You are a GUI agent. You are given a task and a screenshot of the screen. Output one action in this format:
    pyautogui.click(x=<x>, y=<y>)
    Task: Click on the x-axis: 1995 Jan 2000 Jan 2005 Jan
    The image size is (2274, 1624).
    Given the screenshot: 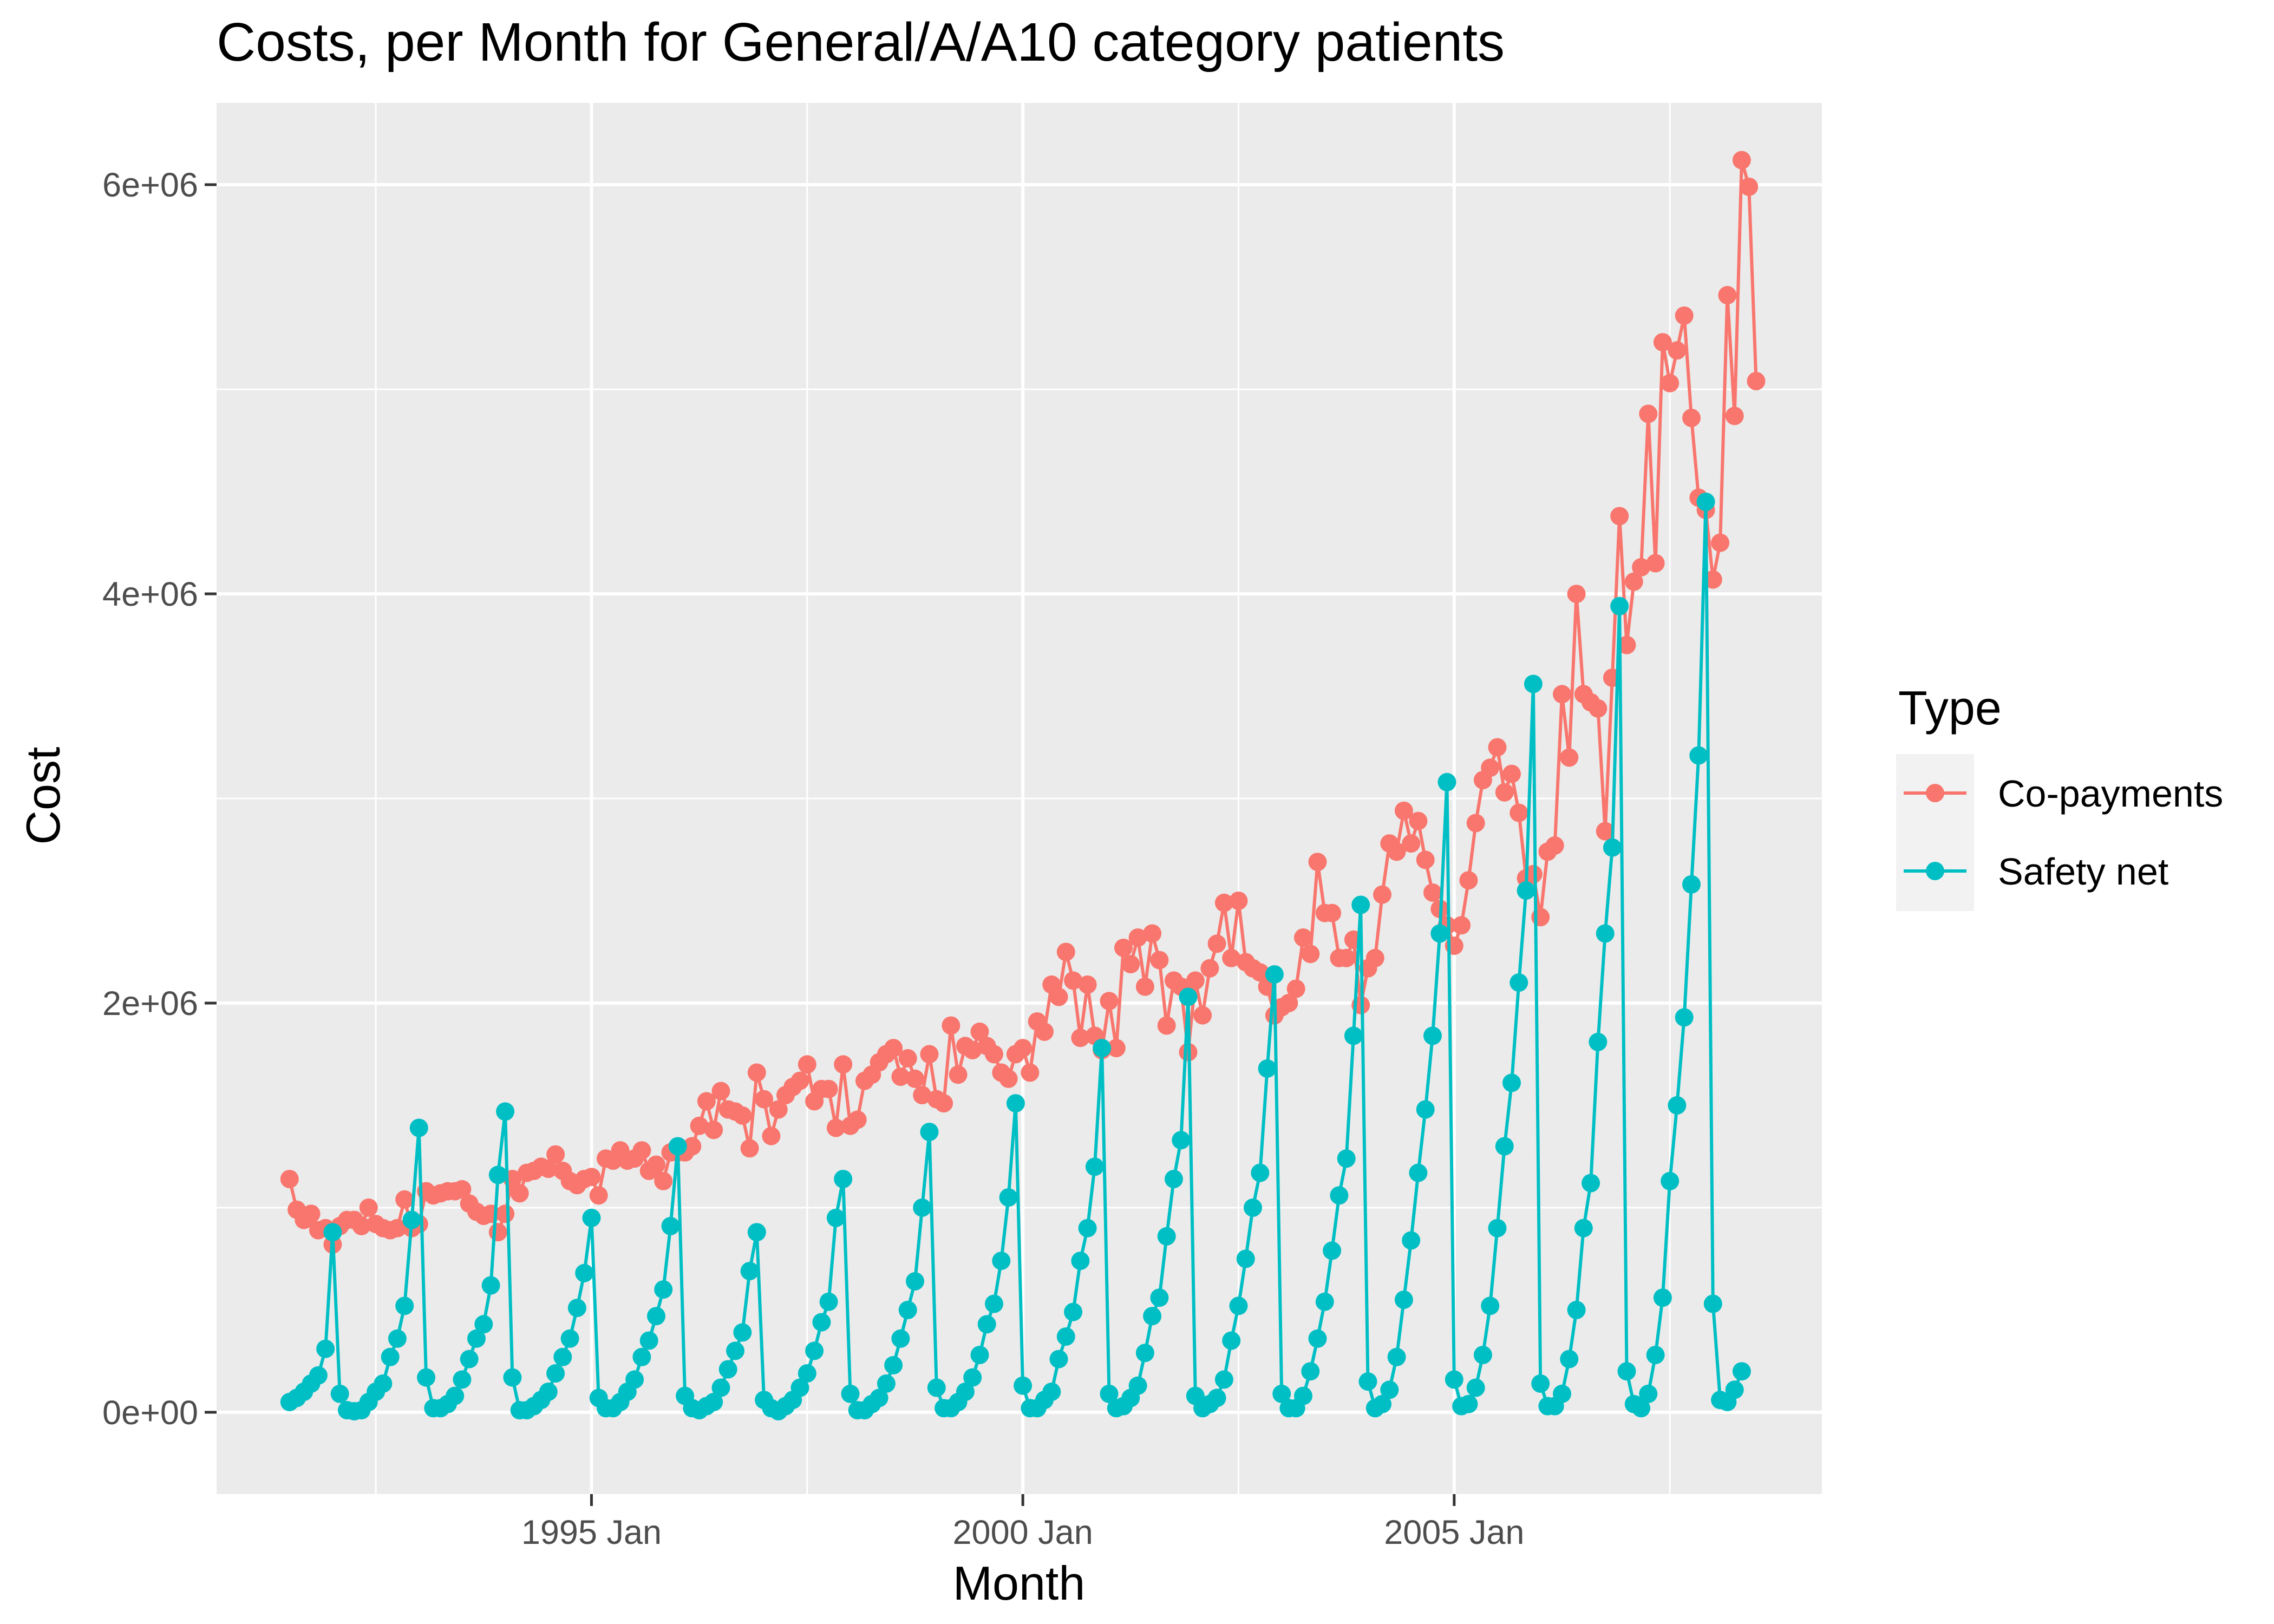 What is the action you would take?
    pyautogui.click(x=1023, y=1522)
    